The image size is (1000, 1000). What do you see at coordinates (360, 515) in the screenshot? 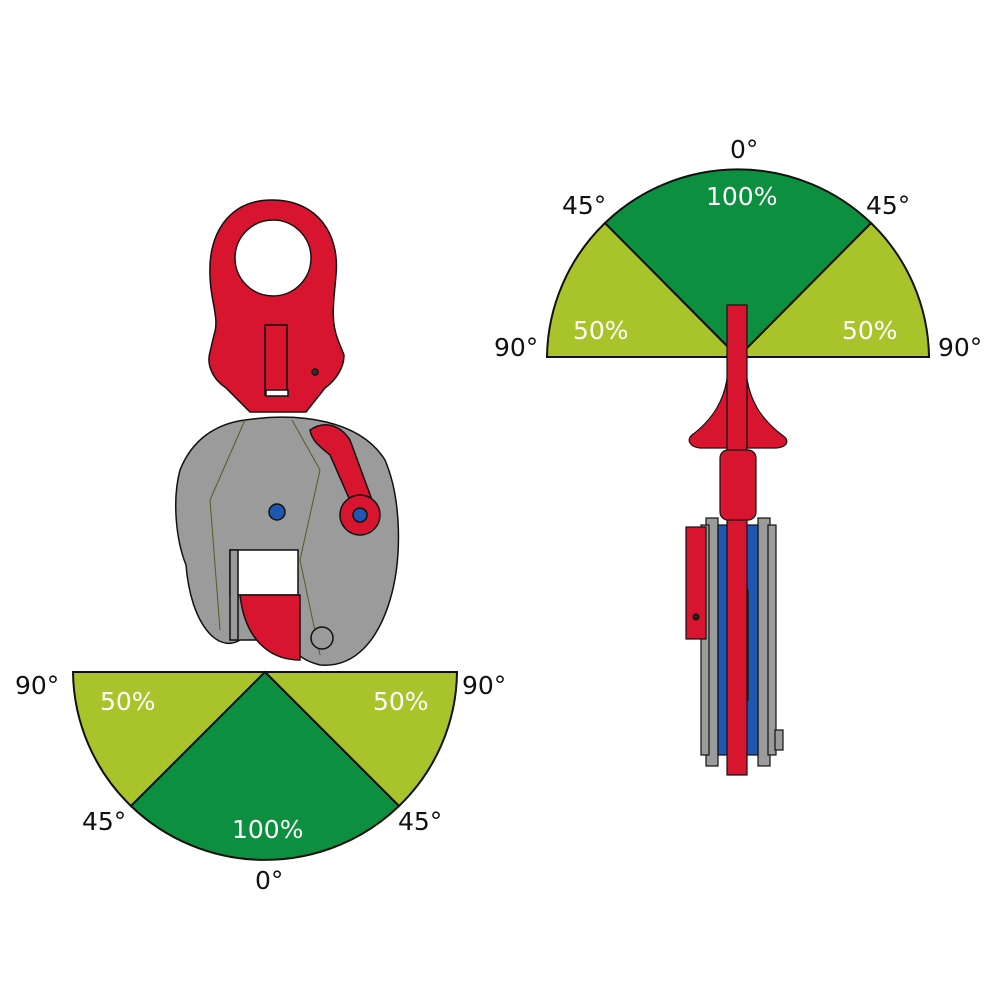
I see `pin-blue-right` at bounding box center [360, 515].